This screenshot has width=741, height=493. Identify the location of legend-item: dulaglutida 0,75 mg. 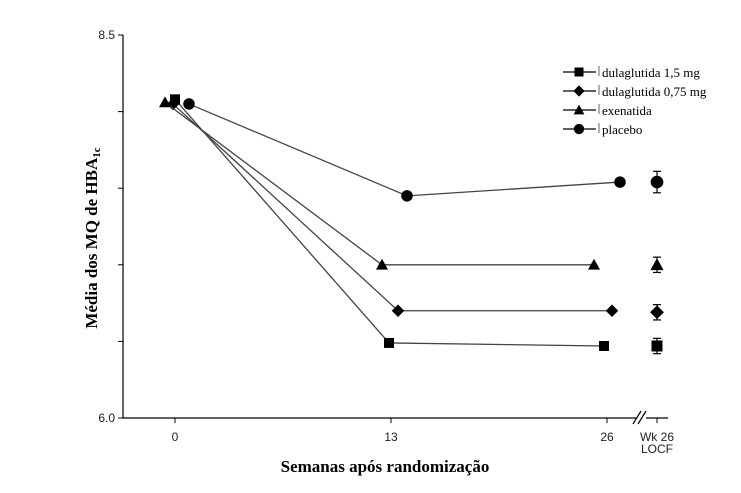
(635, 91).